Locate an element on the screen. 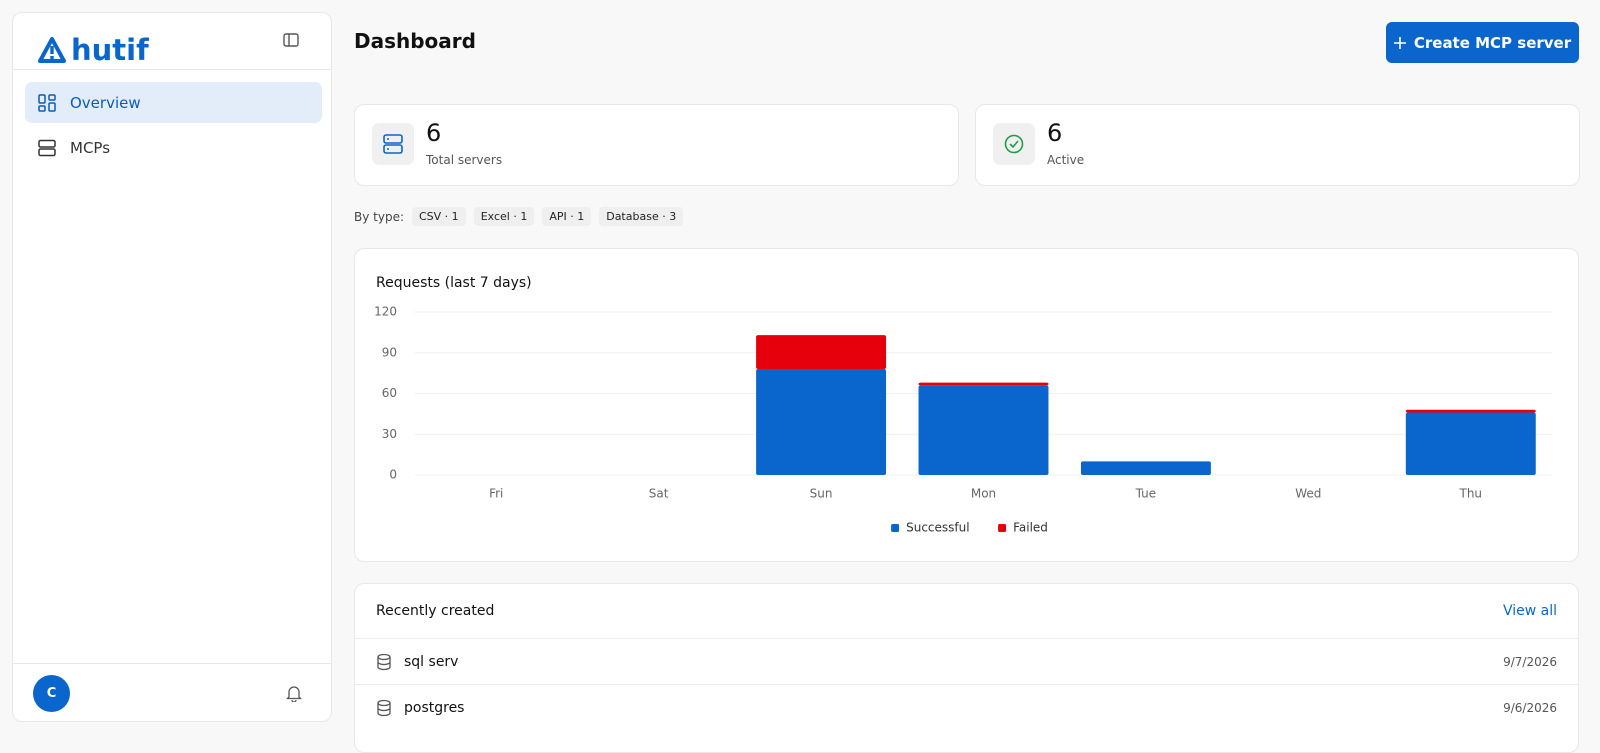 The width and height of the screenshot is (1600, 753). nav-item: MCPs is located at coordinates (173, 147).